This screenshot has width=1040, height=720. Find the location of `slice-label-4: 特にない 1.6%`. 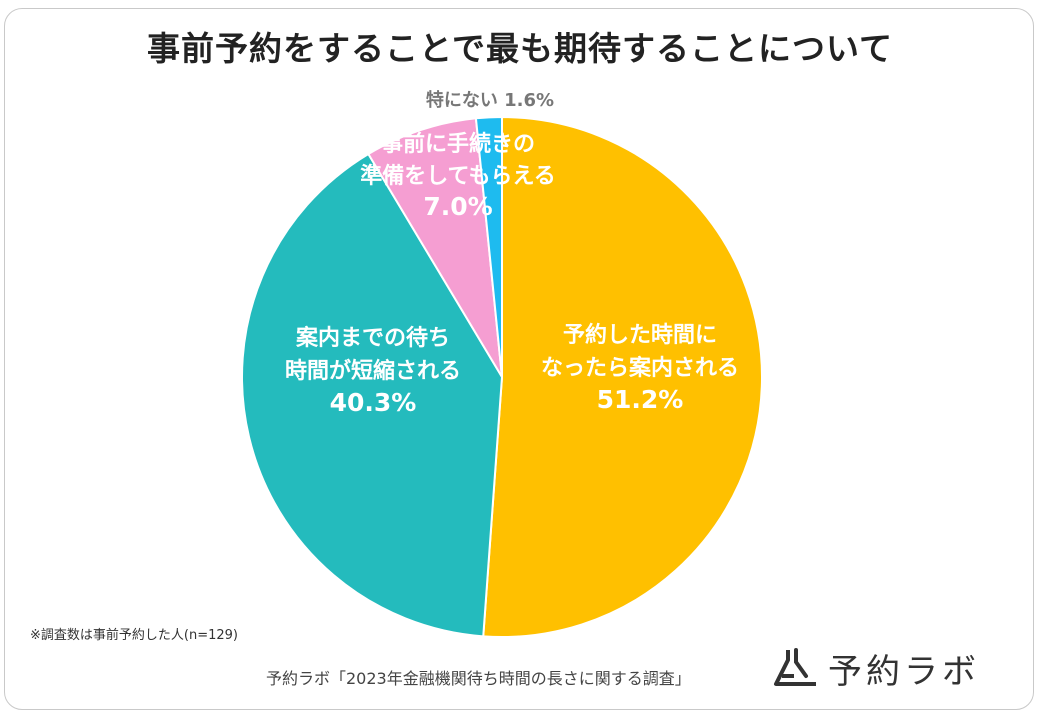

slice-label-4: 特にない 1.6% is located at coordinates (490, 100).